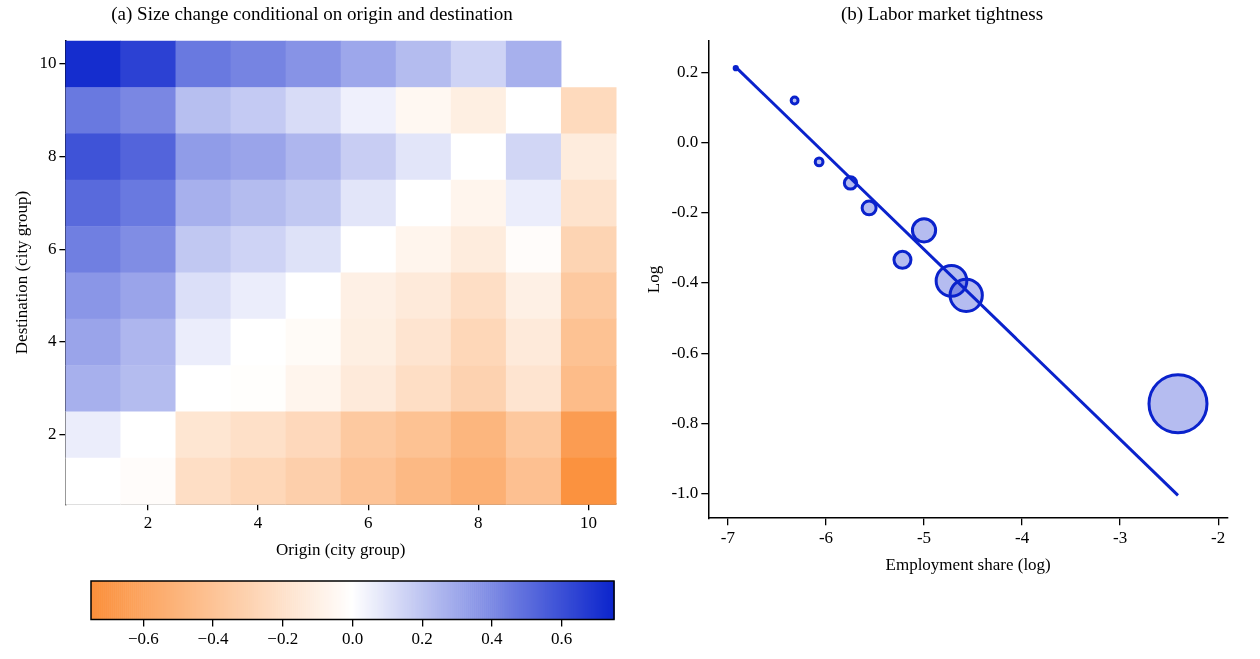 Image resolution: width=1260 pixels, height=659 pixels. What do you see at coordinates (685, 493) in the screenshot?
I see `y-tick-label: -1.0` at bounding box center [685, 493].